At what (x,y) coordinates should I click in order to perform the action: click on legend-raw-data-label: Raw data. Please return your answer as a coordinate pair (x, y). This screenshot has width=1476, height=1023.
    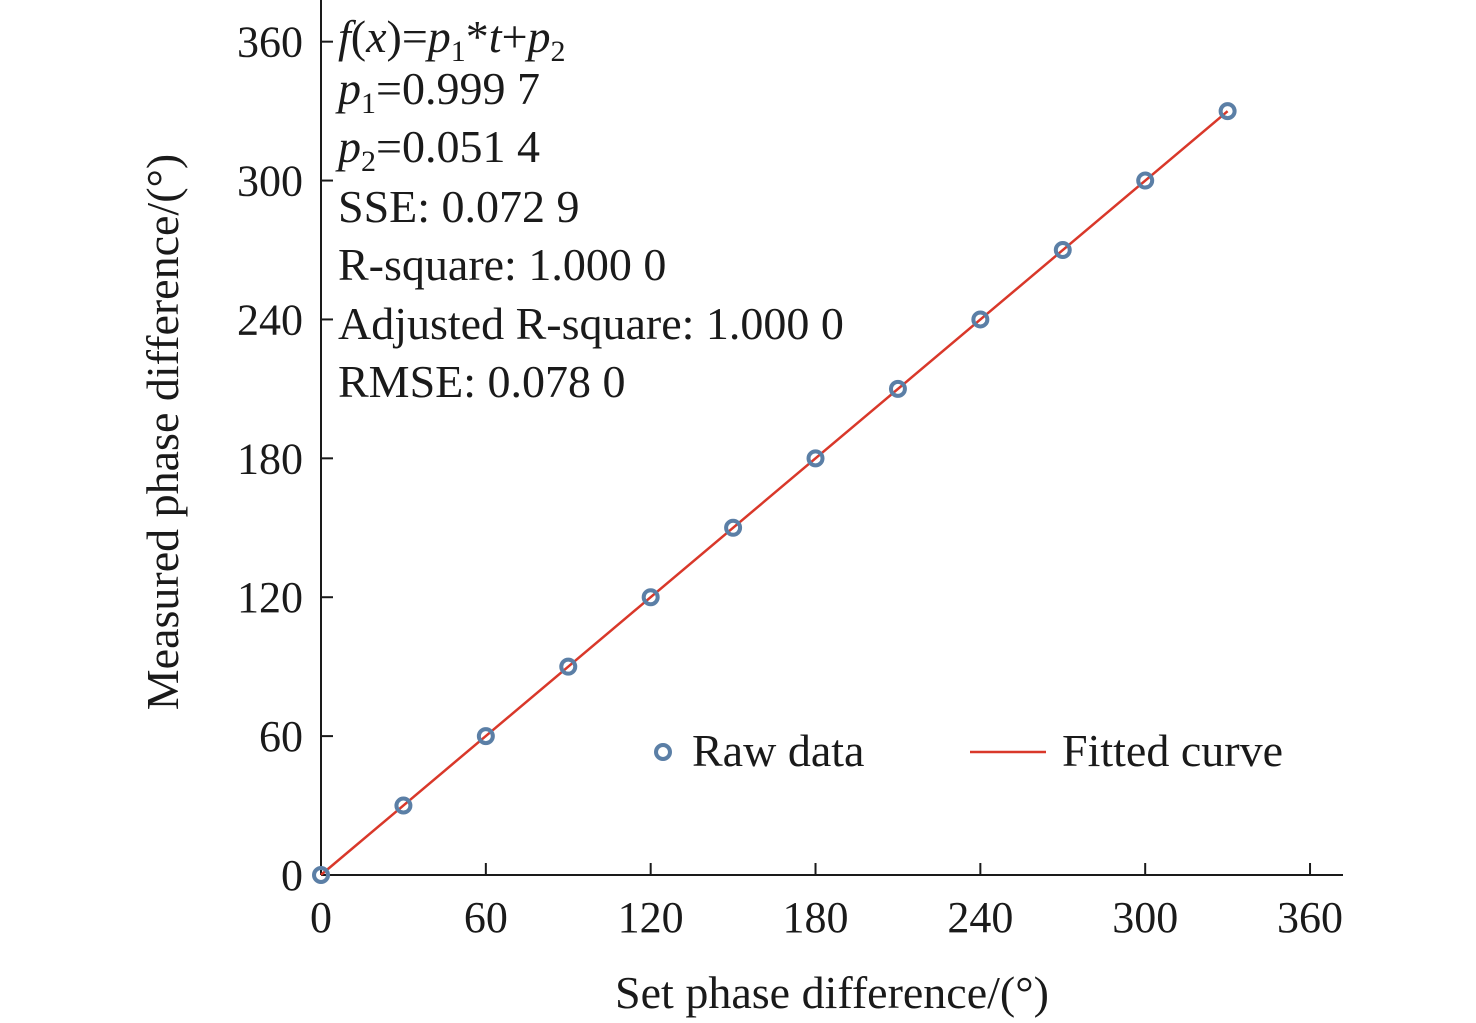
    Looking at the image, I should click on (778, 750).